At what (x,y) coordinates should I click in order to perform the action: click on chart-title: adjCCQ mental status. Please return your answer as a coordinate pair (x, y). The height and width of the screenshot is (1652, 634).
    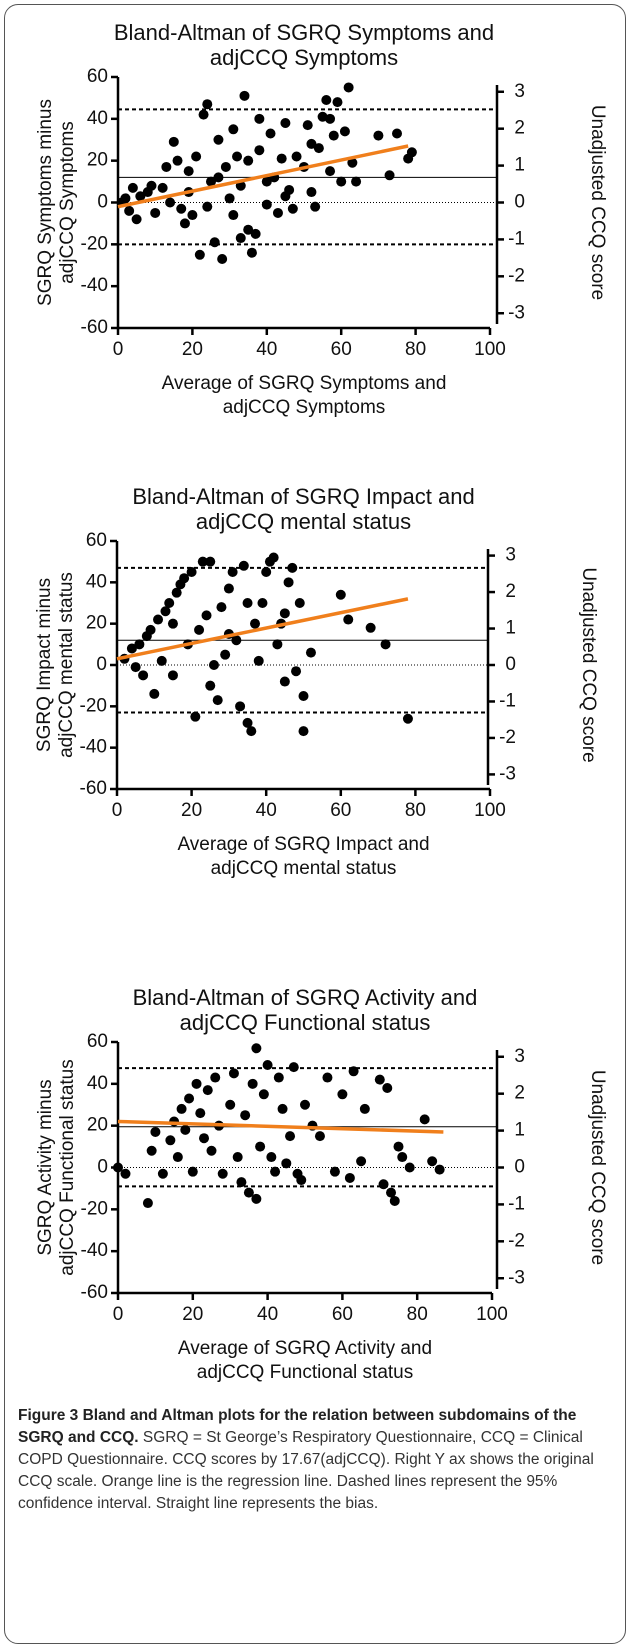
    Looking at the image, I should click on (303, 521).